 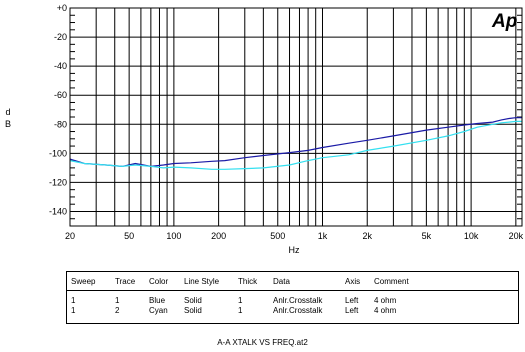 What do you see at coordinates (58, 211) in the screenshot?
I see `y-tick-label: -140` at bounding box center [58, 211].